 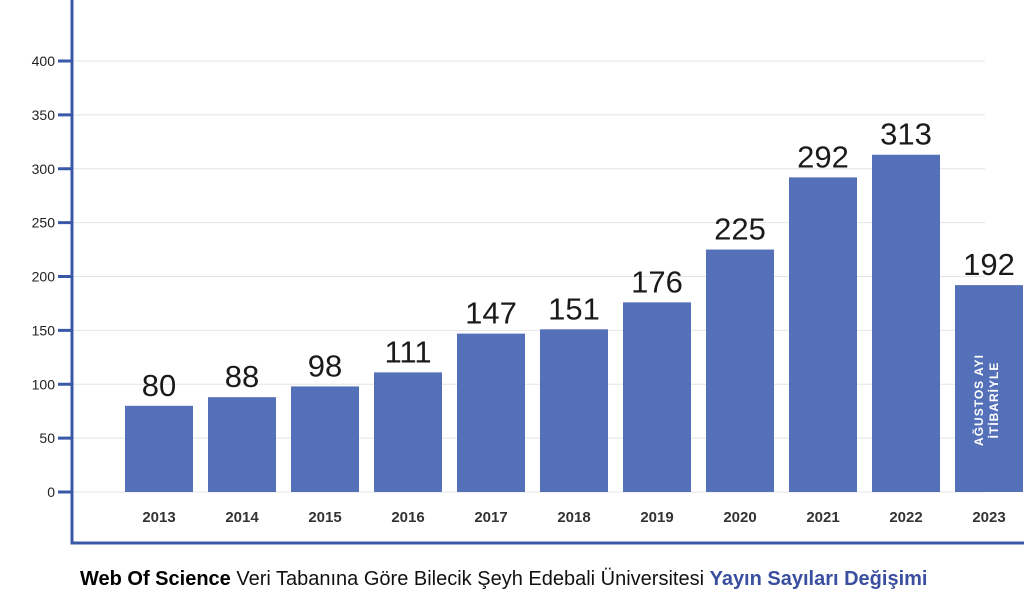 I want to click on bar-2023, so click(x=989, y=388).